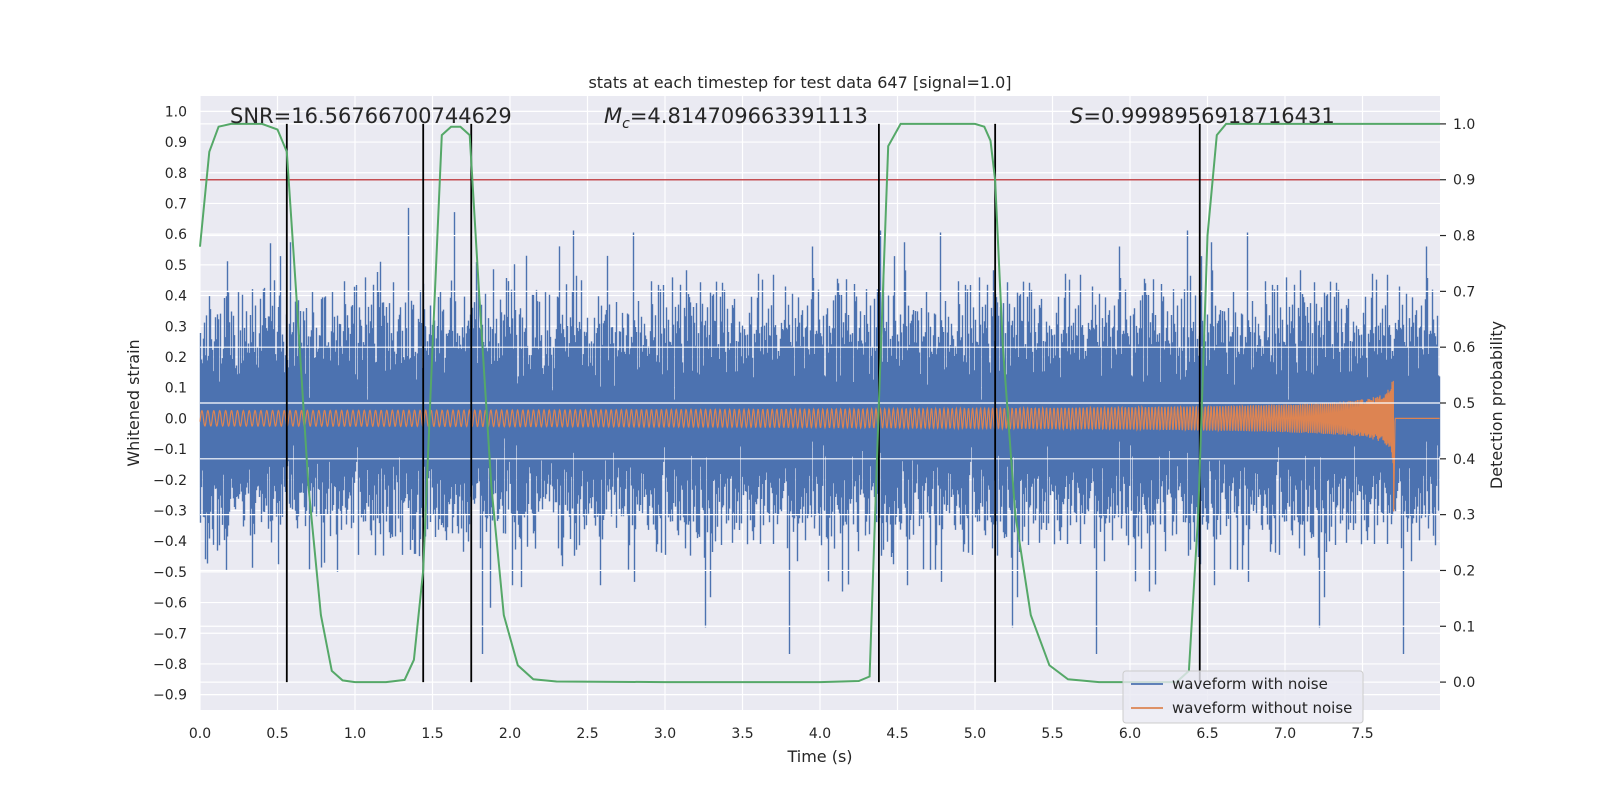 This screenshot has height=800, width=1600. Describe the element at coordinates (170, 604) in the screenshot. I see `y-left-tick-label: −0.6` at that location.